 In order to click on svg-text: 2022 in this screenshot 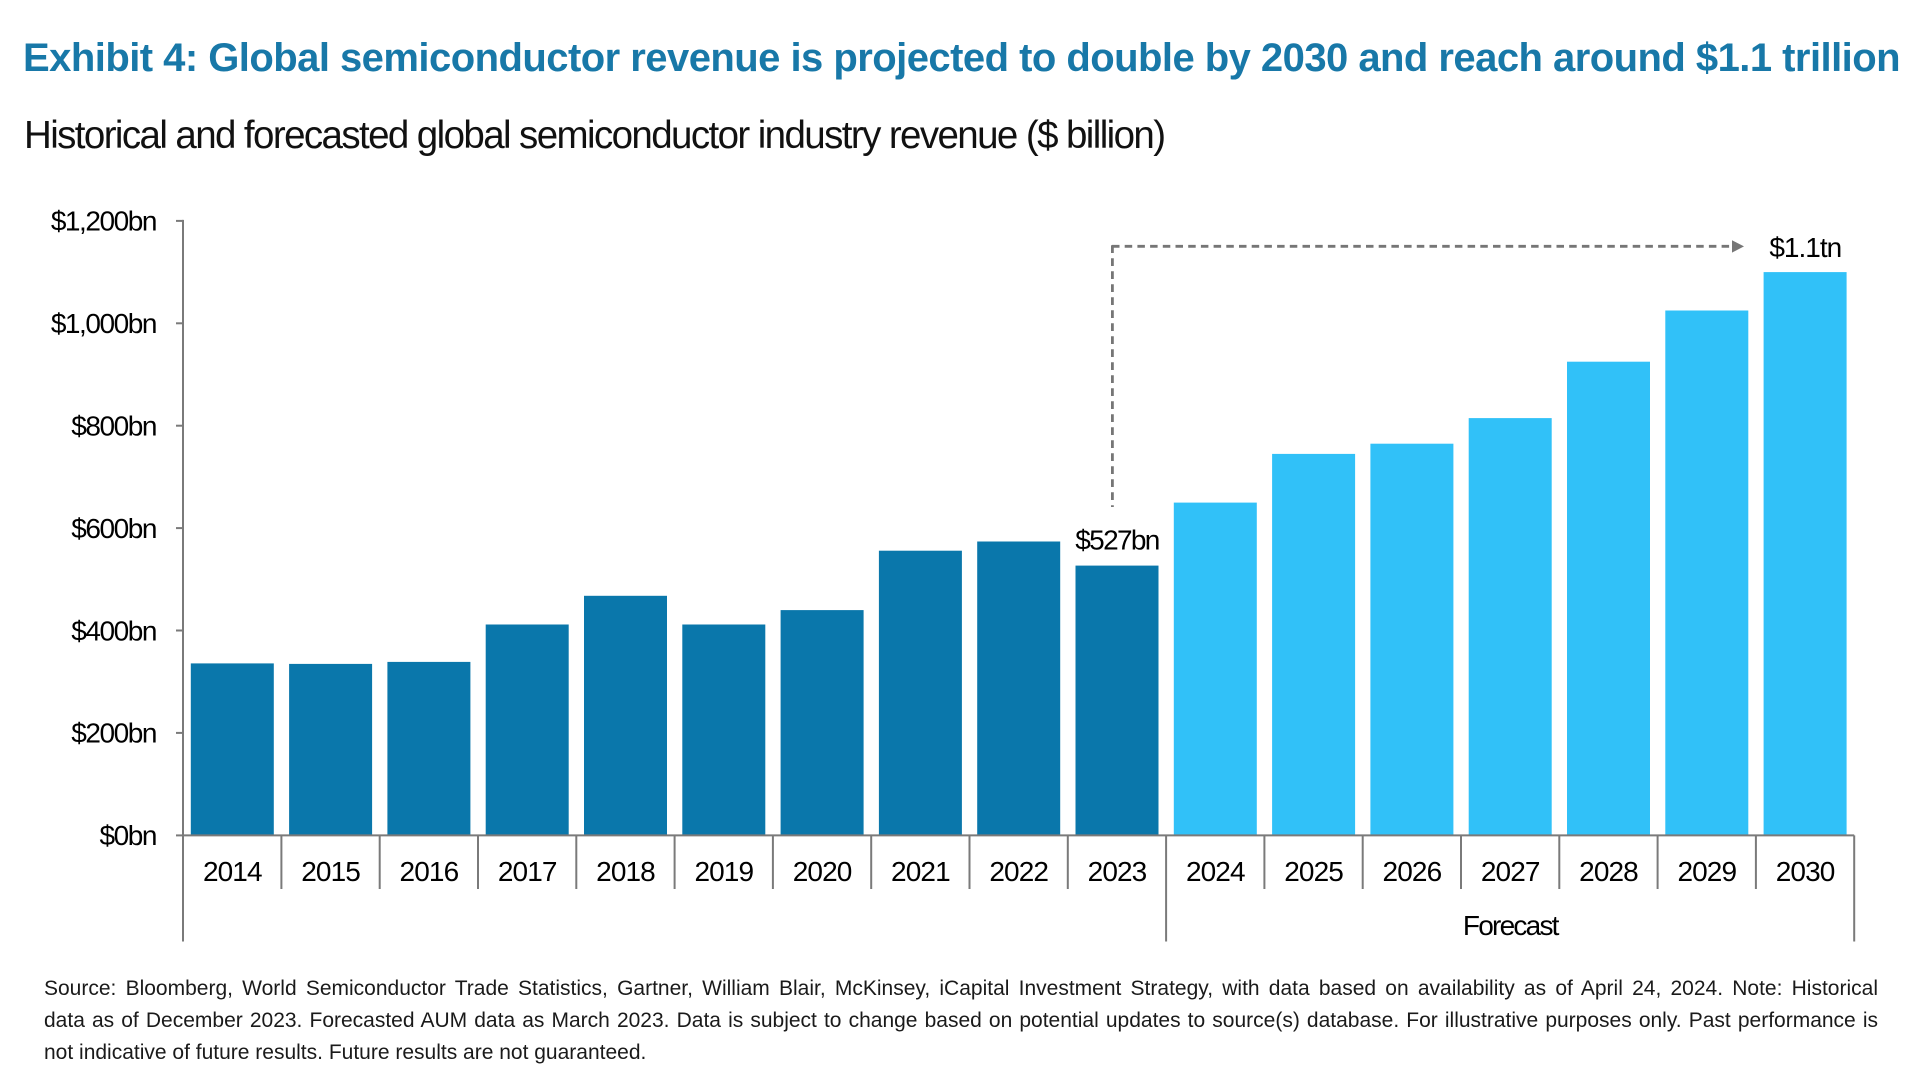, I will do `click(1018, 871)`.